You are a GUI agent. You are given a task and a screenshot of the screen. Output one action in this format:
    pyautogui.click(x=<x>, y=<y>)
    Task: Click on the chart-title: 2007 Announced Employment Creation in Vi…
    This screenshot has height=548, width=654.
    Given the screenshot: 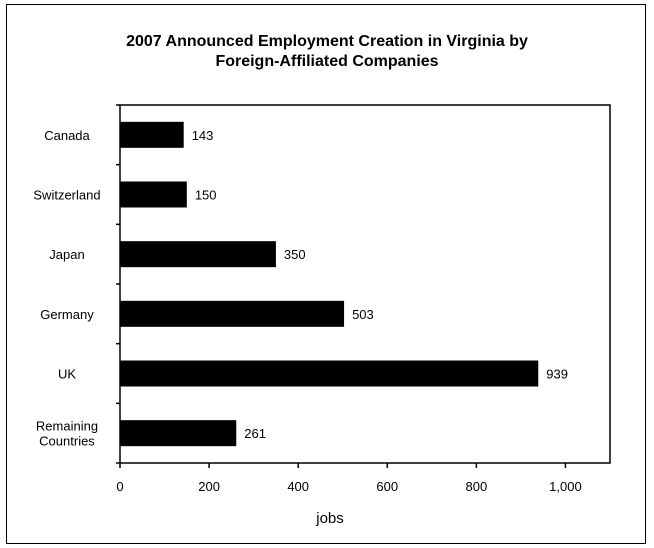 What is the action you would take?
    pyautogui.click(x=327, y=52)
    